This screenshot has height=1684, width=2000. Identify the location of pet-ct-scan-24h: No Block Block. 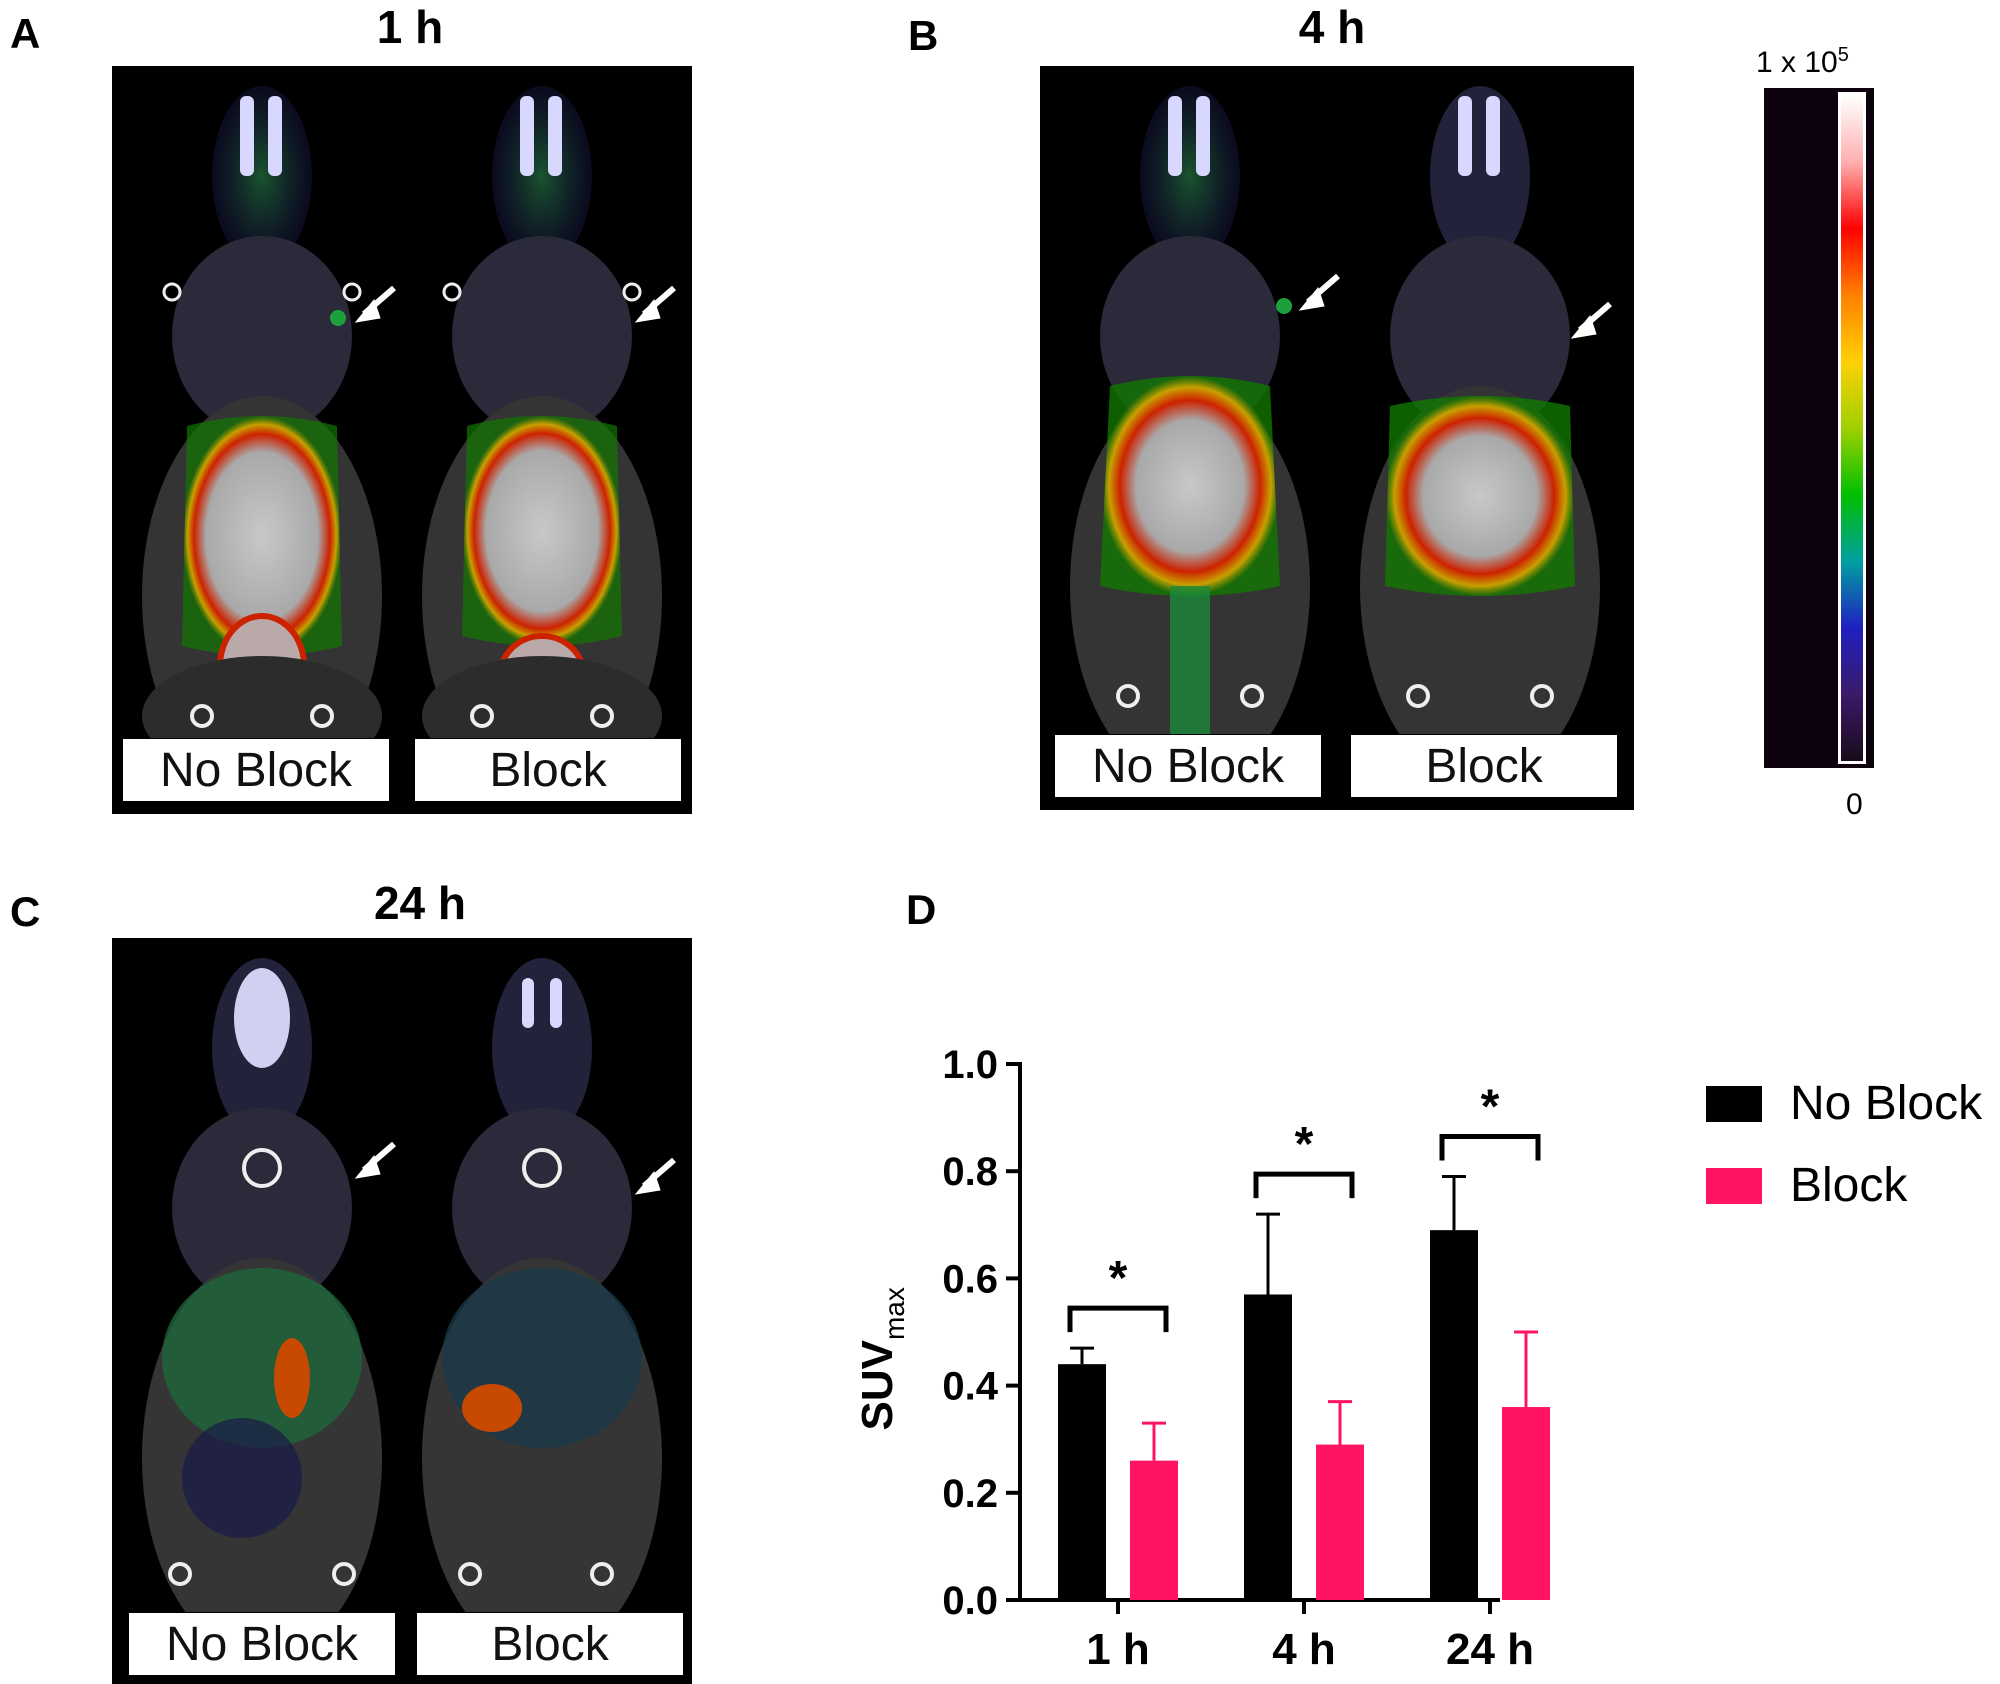
(402, 1311).